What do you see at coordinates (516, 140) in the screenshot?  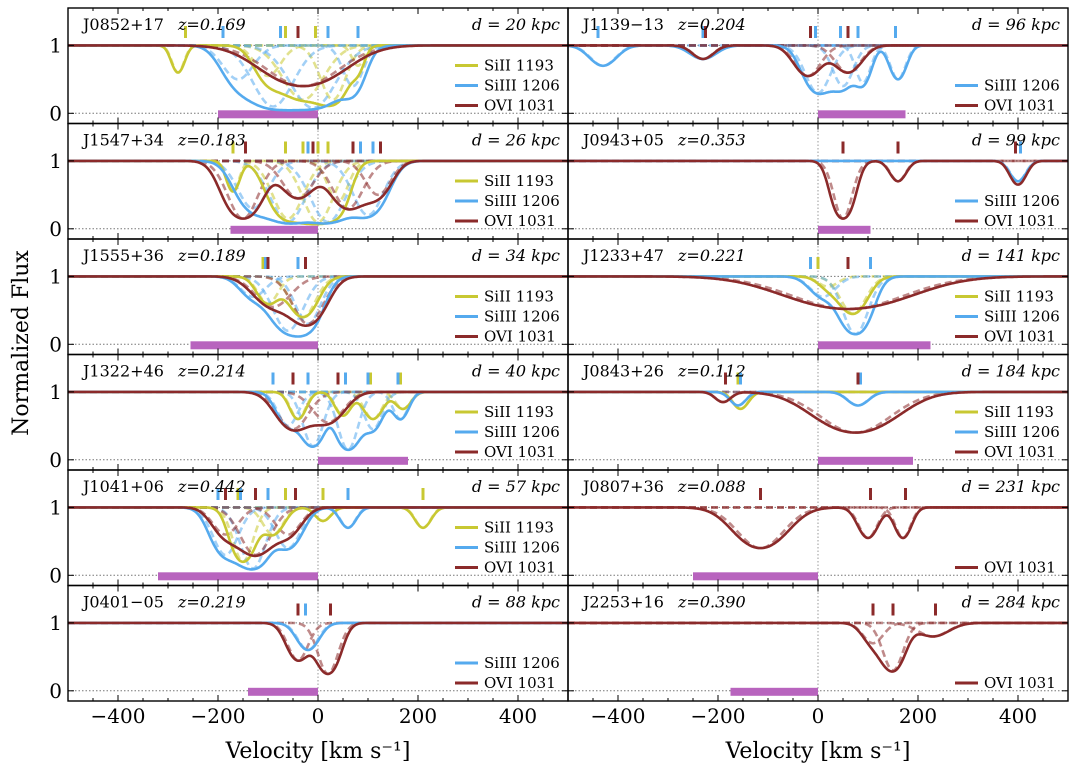 I see `panel-distance-j1547-34: d = 26 kpc` at bounding box center [516, 140].